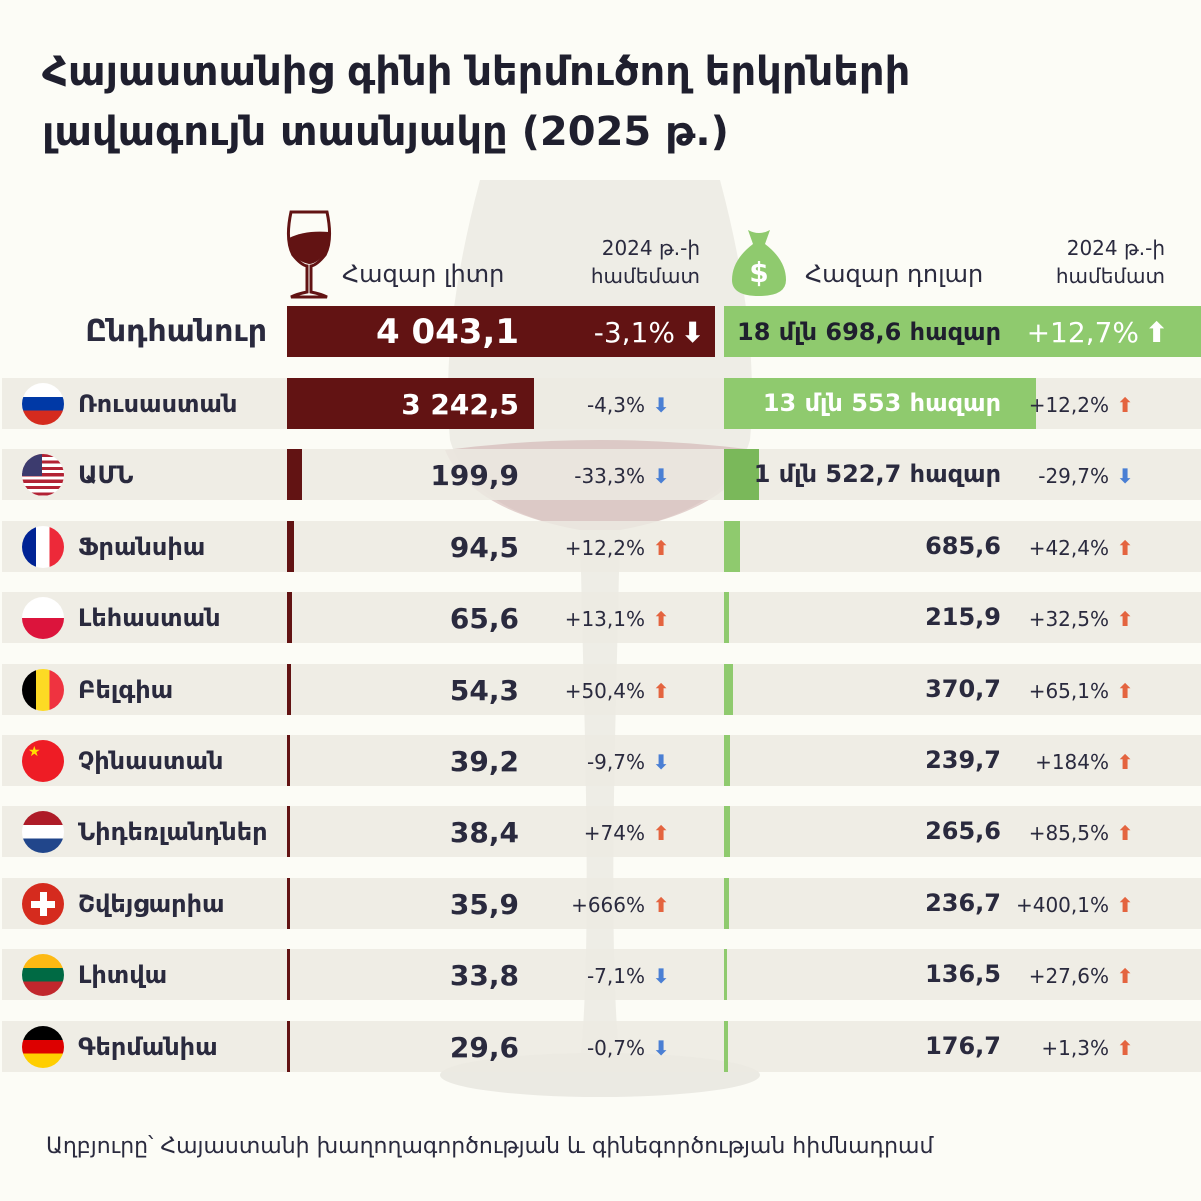 The width and height of the screenshot is (1201, 1201). Describe the element at coordinates (1097, 332) in the screenshot. I see `total-dollars-change: +12,7% ⬆` at that location.